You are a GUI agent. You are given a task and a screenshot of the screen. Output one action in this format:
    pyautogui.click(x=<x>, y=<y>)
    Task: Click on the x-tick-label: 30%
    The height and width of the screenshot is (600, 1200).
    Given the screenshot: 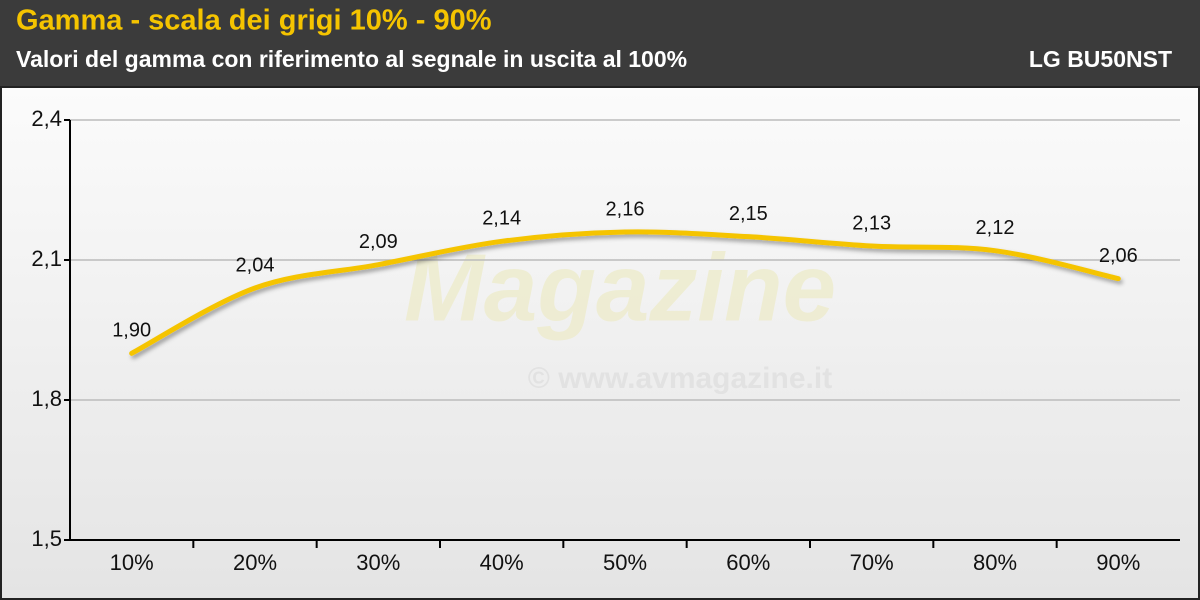 What is the action you would take?
    pyautogui.click(x=378, y=562)
    